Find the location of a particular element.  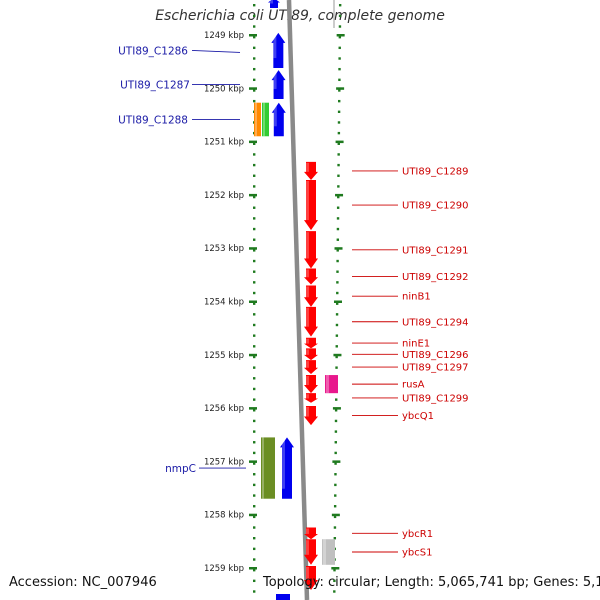

ruler-tick-label: 1250 kbp is located at coordinates (224, 89).